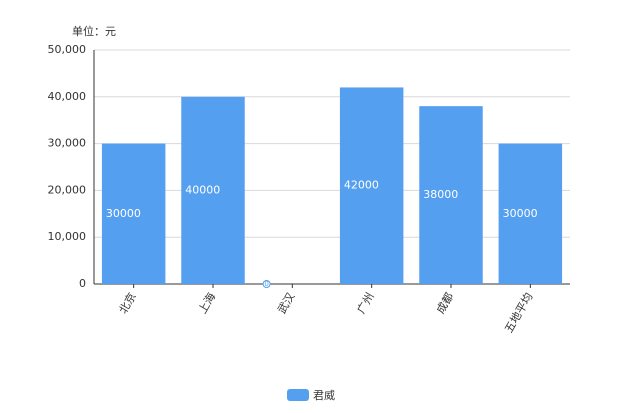 The height and width of the screenshot is (413, 620). I want to click on y-axis-label: 单位：元, so click(94, 31).